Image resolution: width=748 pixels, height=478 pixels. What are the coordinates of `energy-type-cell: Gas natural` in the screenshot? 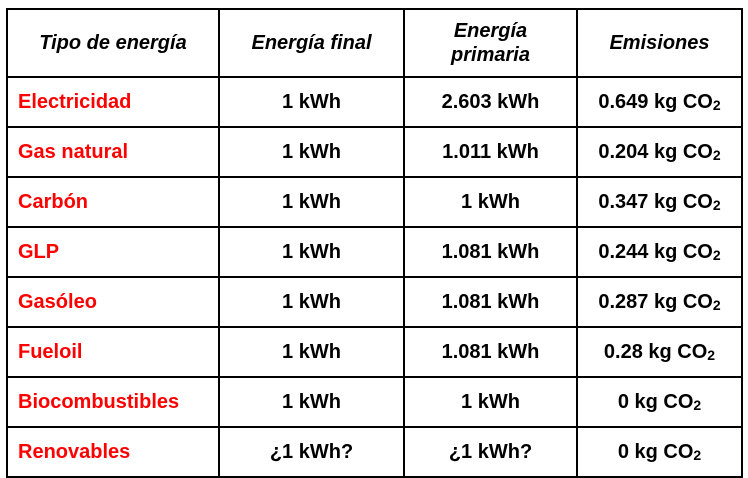 It's located at (113, 152).